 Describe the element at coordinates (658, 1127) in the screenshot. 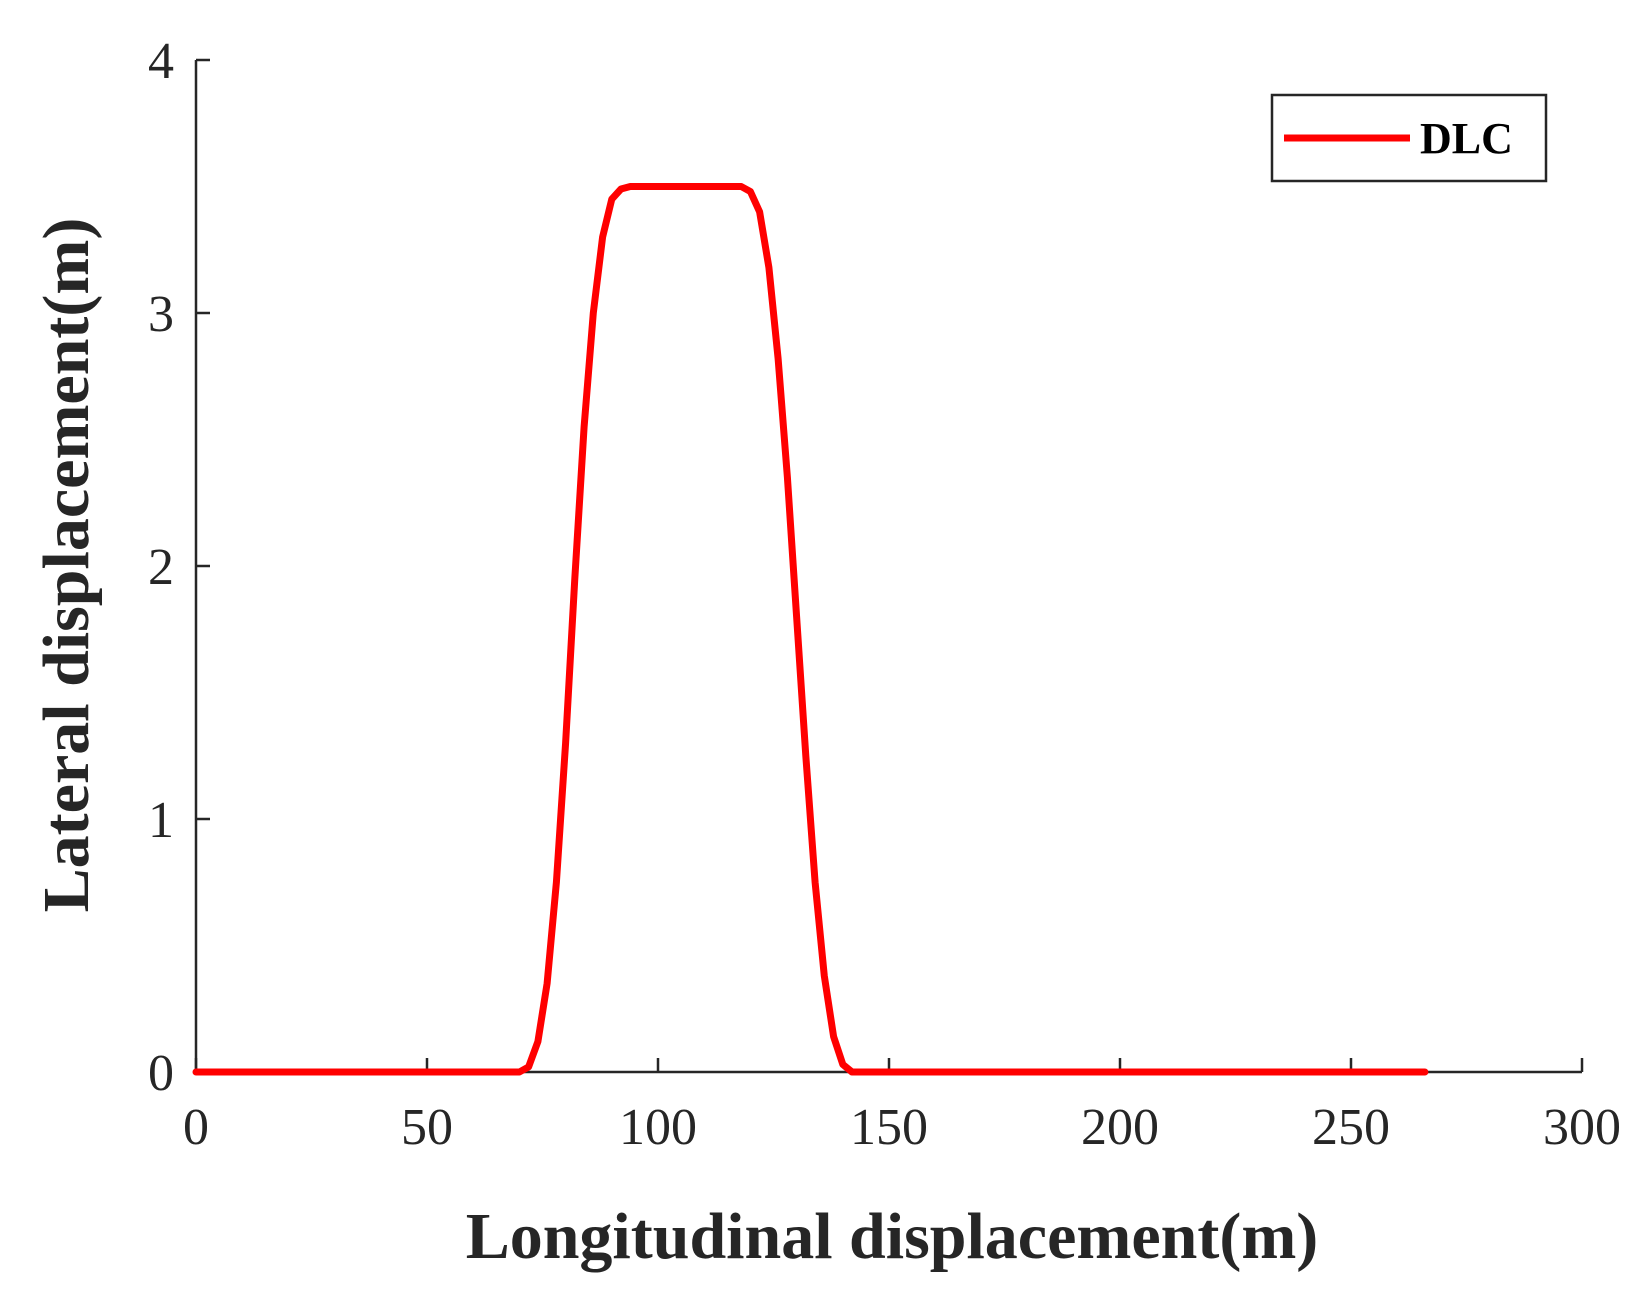

I see `x-tick-label: 100` at that location.